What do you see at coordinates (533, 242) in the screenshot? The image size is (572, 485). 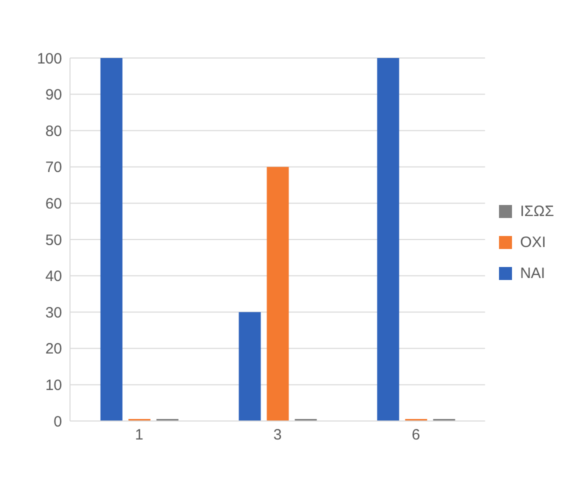 I see `legend-label: ΟΧΙ` at bounding box center [533, 242].